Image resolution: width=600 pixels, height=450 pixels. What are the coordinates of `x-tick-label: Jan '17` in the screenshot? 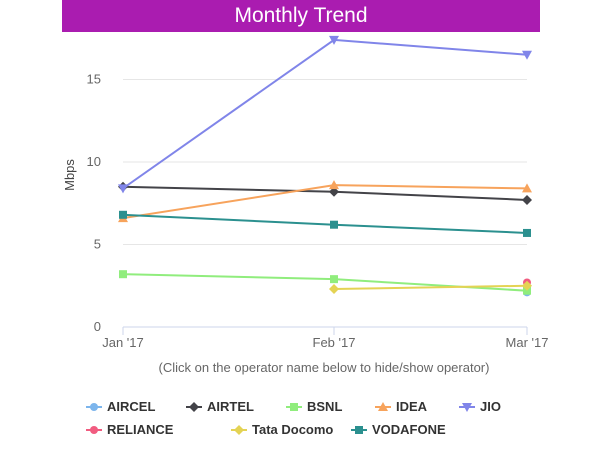 It's located at (123, 342).